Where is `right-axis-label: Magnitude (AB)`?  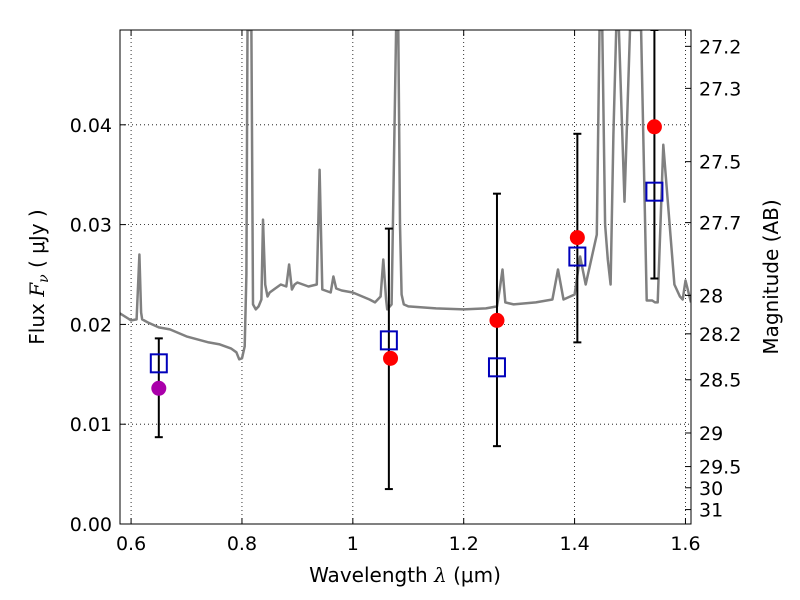
right-axis-label: Magnitude (AB) is located at coordinates (771, 276).